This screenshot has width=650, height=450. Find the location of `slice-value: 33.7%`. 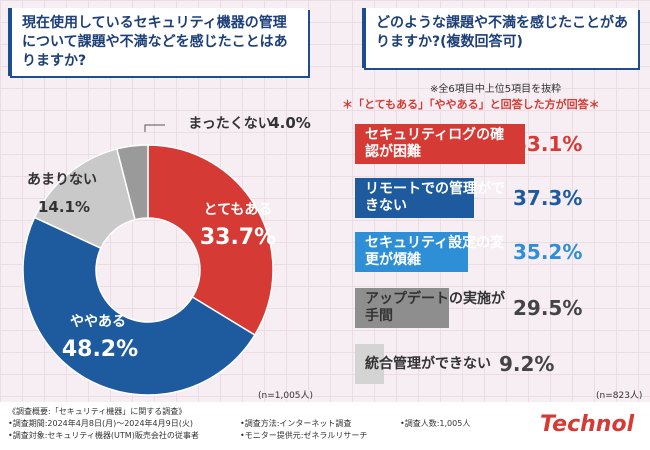

slice-value: 33.7% is located at coordinates (238, 237).